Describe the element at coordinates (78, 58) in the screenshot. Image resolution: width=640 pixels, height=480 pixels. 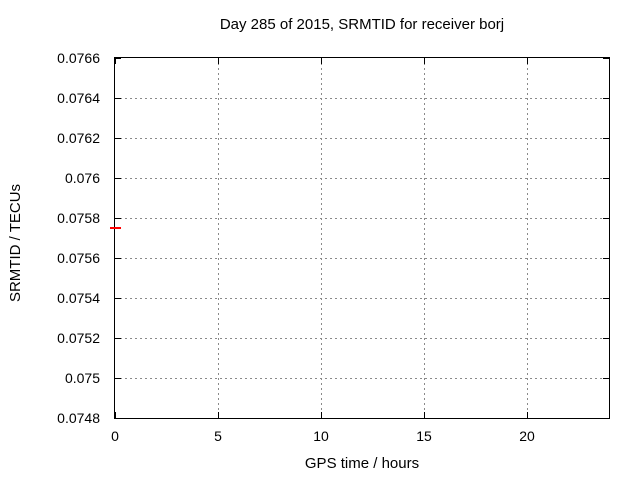
I see `y-tick-label: 0.0766` at that location.